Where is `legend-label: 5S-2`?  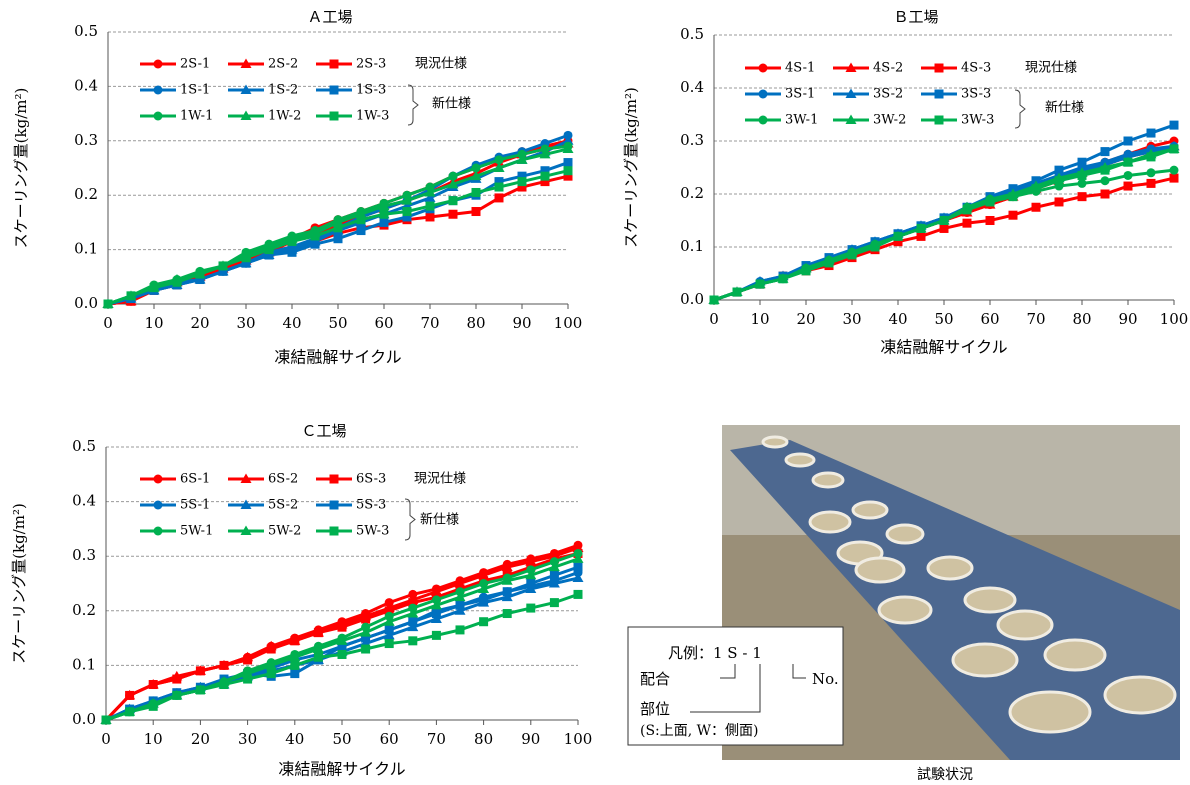 legend-label: 5S-2 is located at coordinates (283, 505).